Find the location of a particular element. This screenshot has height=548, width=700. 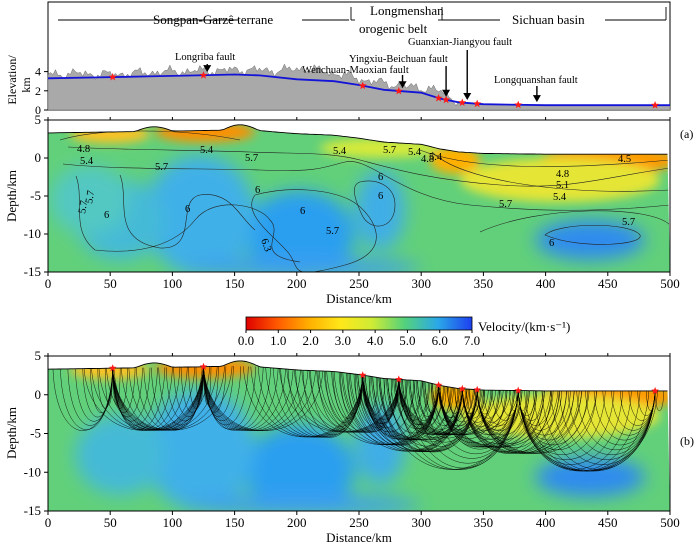

colorbar-ticks: 0.0 1.0 2.0 3.0 4.0 5.0 6.0 7.0 is located at coordinates (359, 339).